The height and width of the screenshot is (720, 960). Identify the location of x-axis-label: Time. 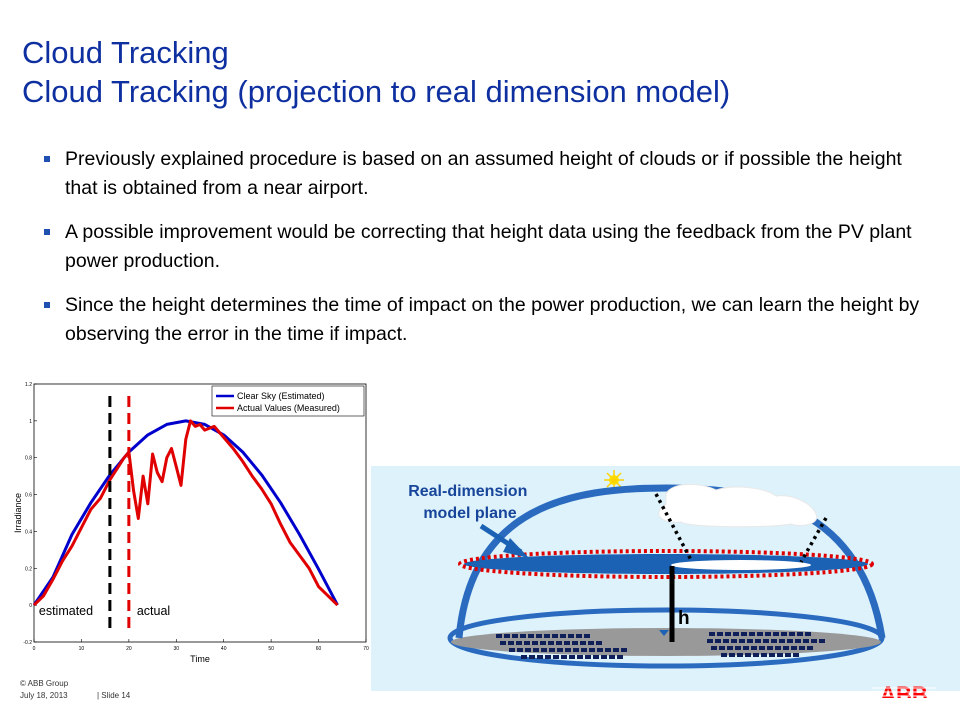
(200, 659).